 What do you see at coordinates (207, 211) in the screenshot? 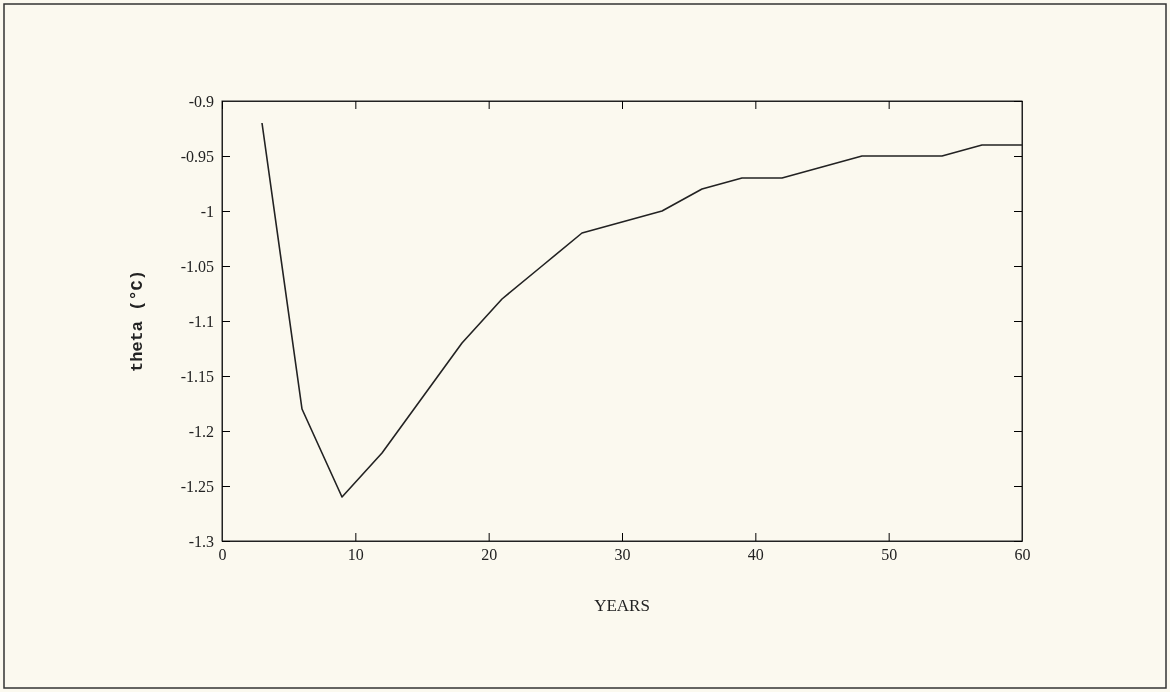
I see `y-tick-label: -1` at bounding box center [207, 211].